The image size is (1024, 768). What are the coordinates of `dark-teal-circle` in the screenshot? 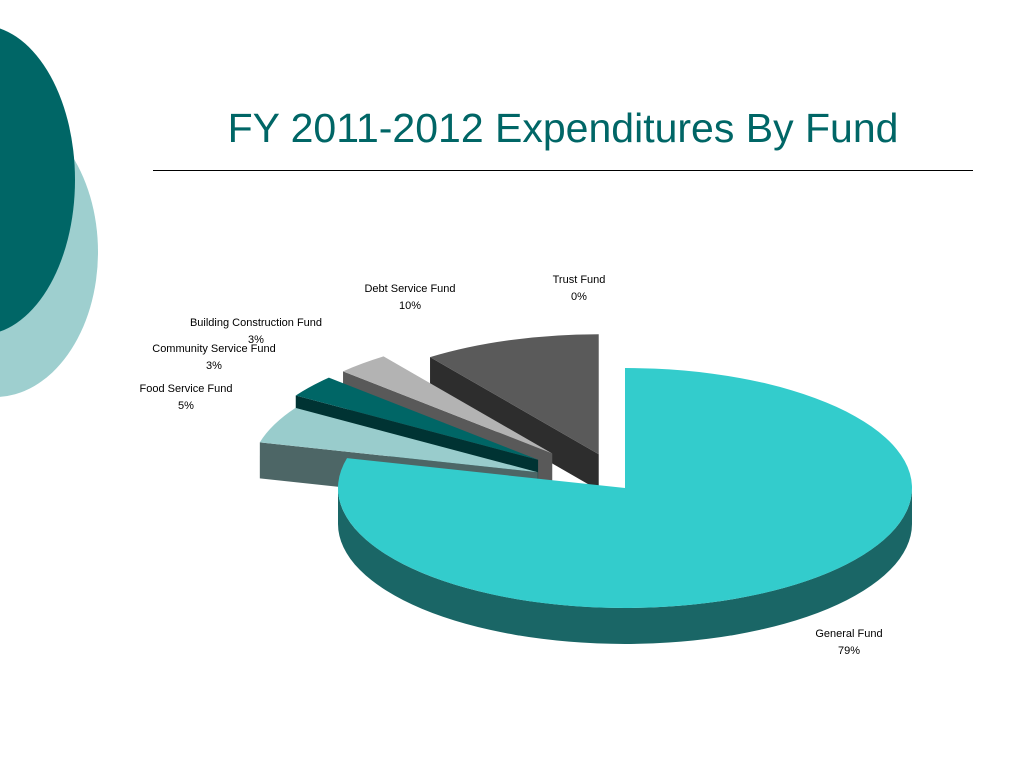 It's located at (37, 180).